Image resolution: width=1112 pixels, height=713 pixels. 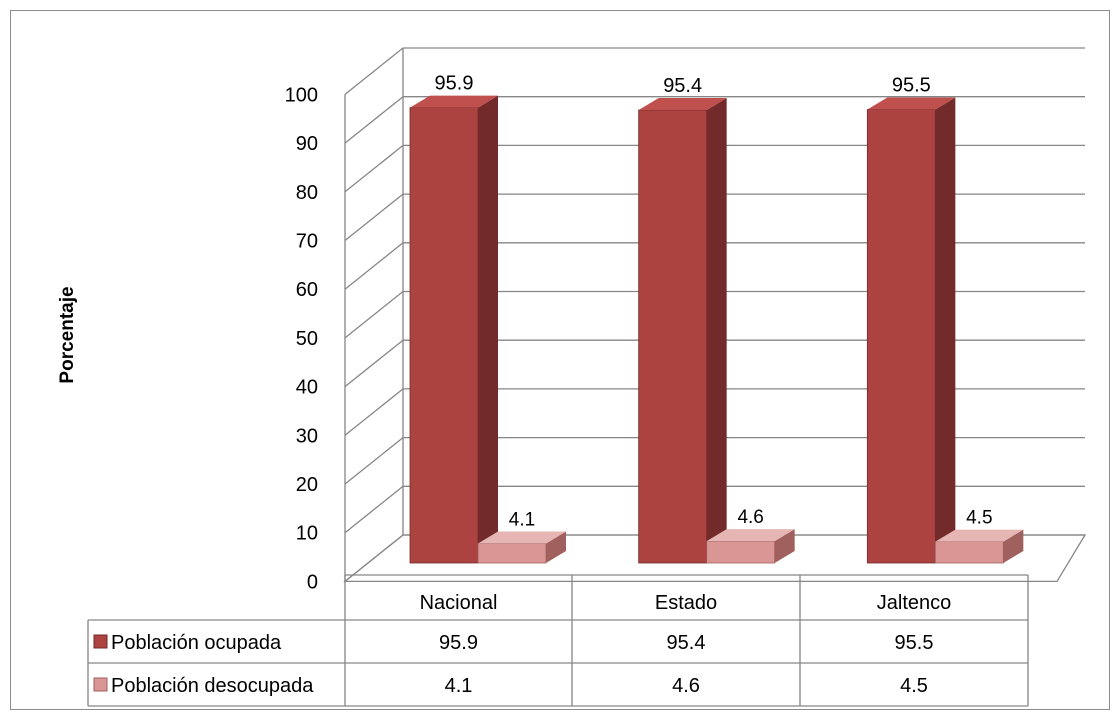 I want to click on legend-label: Población ocupada, so click(x=196, y=643).